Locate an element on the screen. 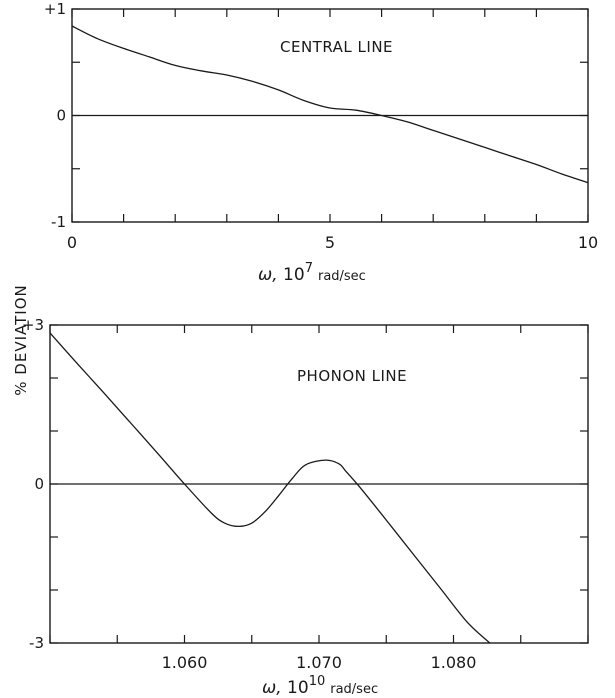 This screenshot has width=615, height=698. x-axis-exponent: 7 is located at coordinates (309, 268).